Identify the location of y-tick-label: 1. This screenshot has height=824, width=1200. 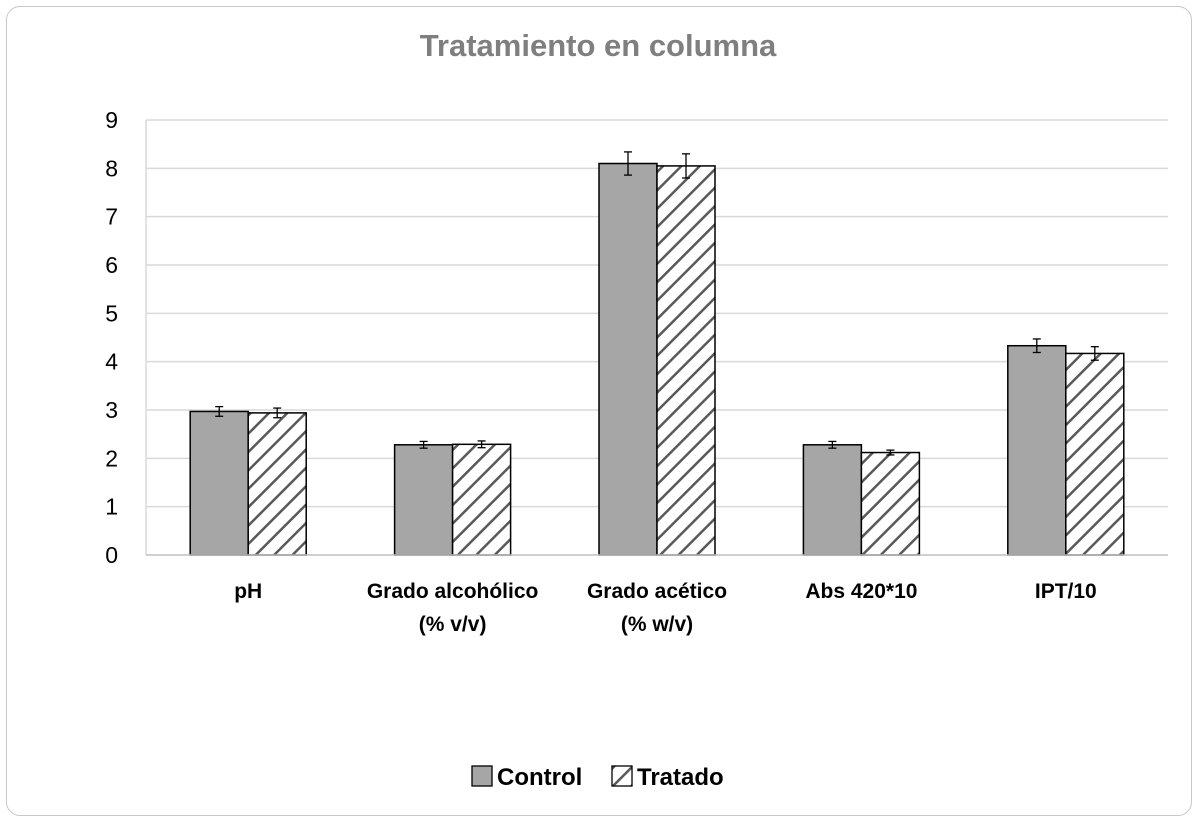
(111, 507).